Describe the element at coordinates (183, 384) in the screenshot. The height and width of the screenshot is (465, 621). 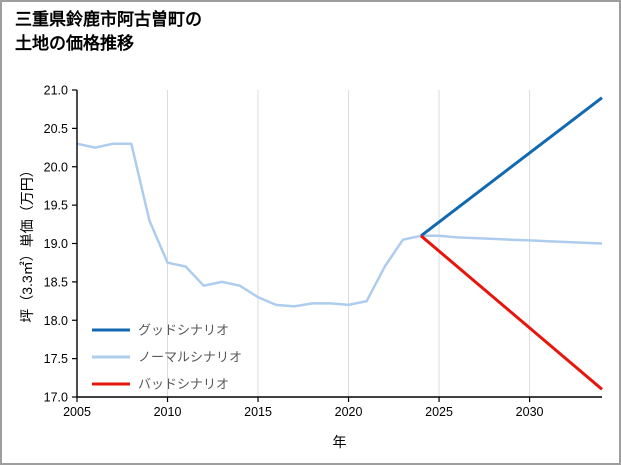
I see `legend-label: バッドシナリオ` at that location.